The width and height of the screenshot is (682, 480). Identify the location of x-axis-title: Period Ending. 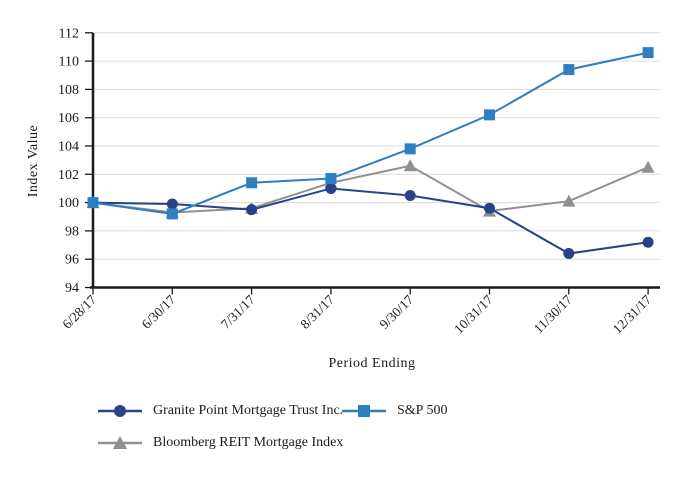
(372, 363).